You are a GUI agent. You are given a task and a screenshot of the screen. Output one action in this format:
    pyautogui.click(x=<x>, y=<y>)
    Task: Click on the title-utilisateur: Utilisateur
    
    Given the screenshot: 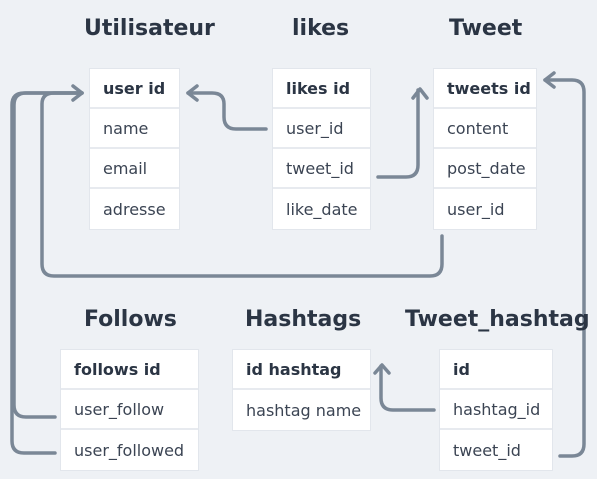 What is the action you would take?
    pyautogui.click(x=149, y=28)
    